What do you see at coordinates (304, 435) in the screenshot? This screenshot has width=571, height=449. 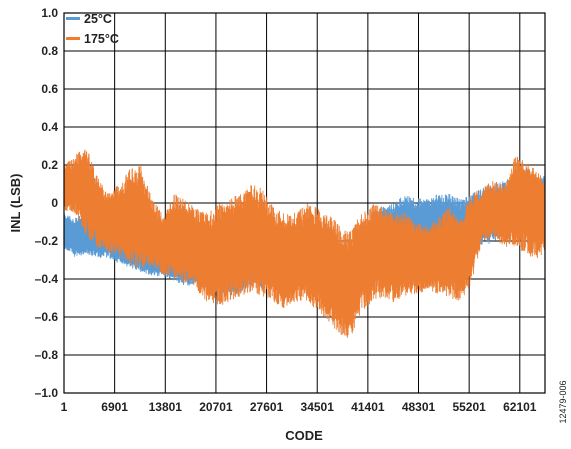 I see `x-axis-label: CODE` at bounding box center [304, 435].